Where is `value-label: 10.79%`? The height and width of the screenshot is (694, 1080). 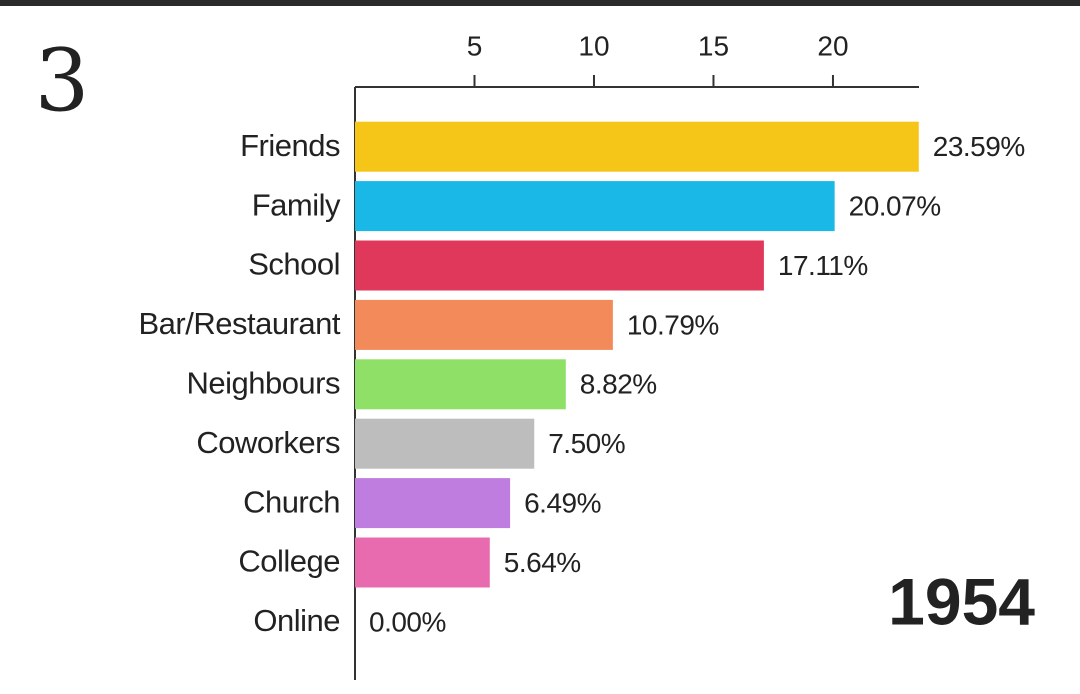 value-label: 10.79% is located at coordinates (673, 324).